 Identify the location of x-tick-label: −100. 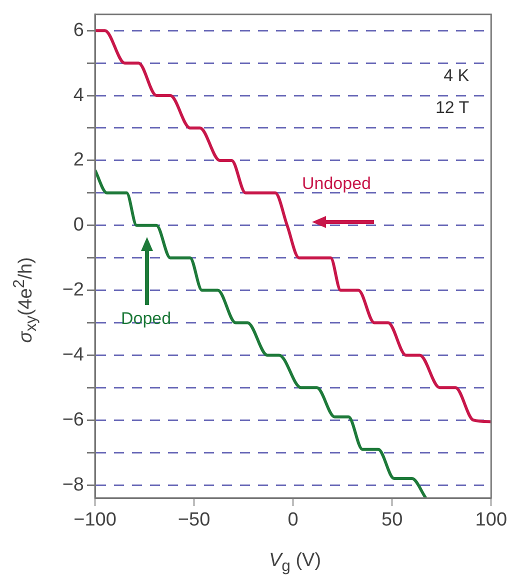
(95, 520).